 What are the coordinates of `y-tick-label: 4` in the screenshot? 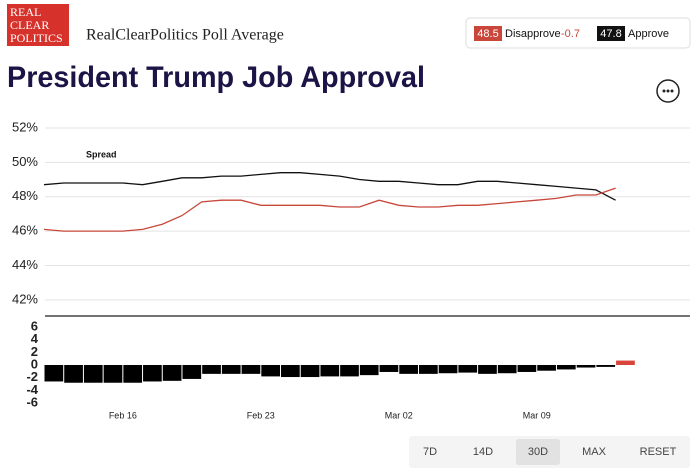 It's located at (35, 338).